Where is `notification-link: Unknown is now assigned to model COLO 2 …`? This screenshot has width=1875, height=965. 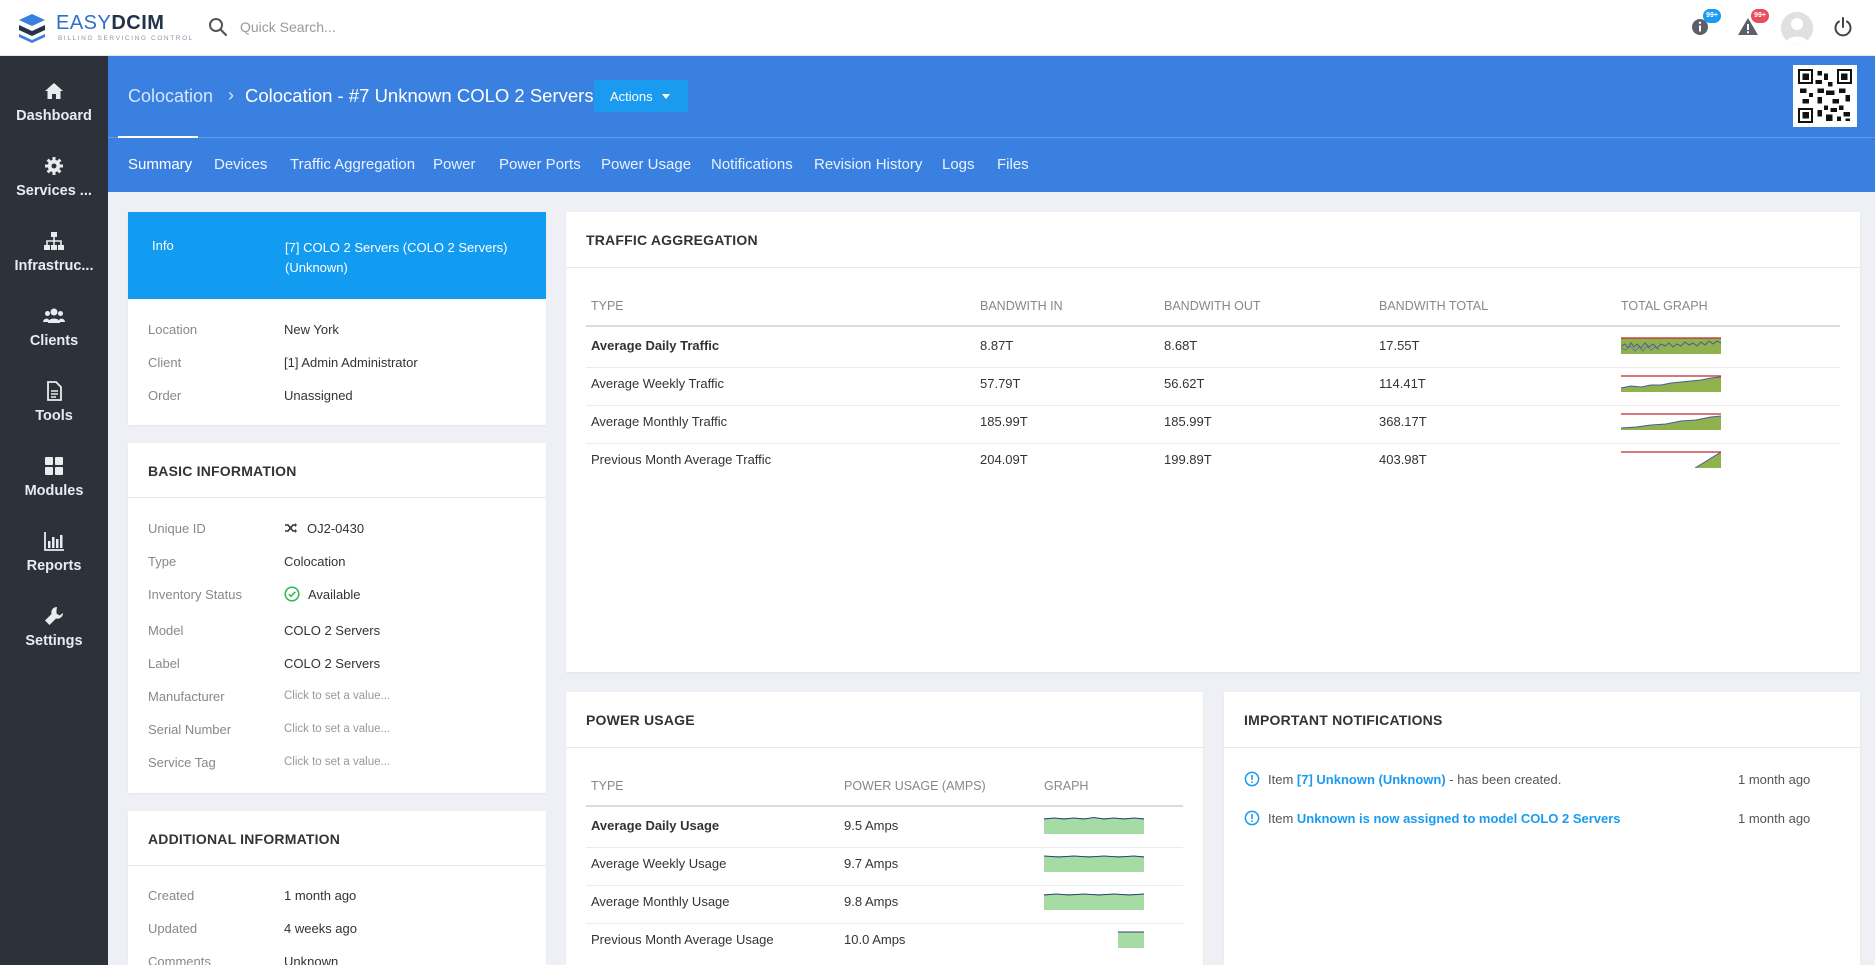
notification-link: Unknown is now assigned to model COLO 2 … is located at coordinates (1458, 818).